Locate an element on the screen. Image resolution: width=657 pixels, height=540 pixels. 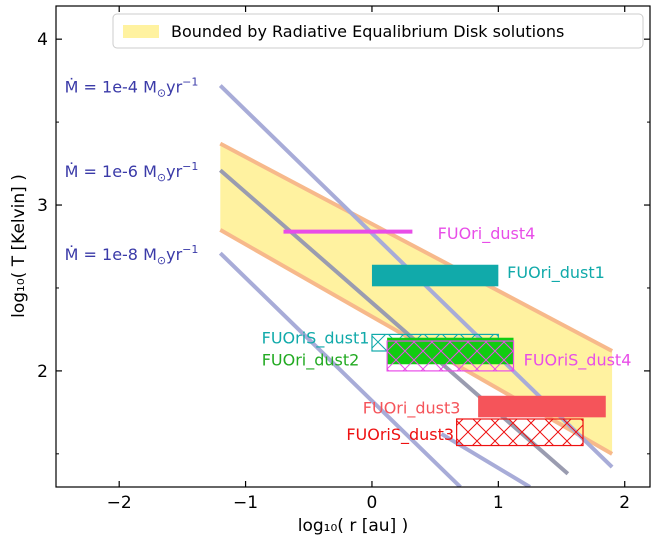
y-axis-label: log₁₀( T [Kelvin] ) is located at coordinates (19, 246).